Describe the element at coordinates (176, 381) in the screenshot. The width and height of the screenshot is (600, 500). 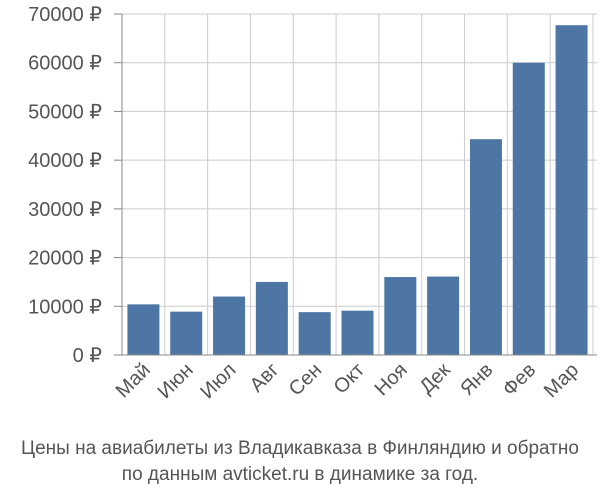
I see `x-tick-label: Июн` at that location.